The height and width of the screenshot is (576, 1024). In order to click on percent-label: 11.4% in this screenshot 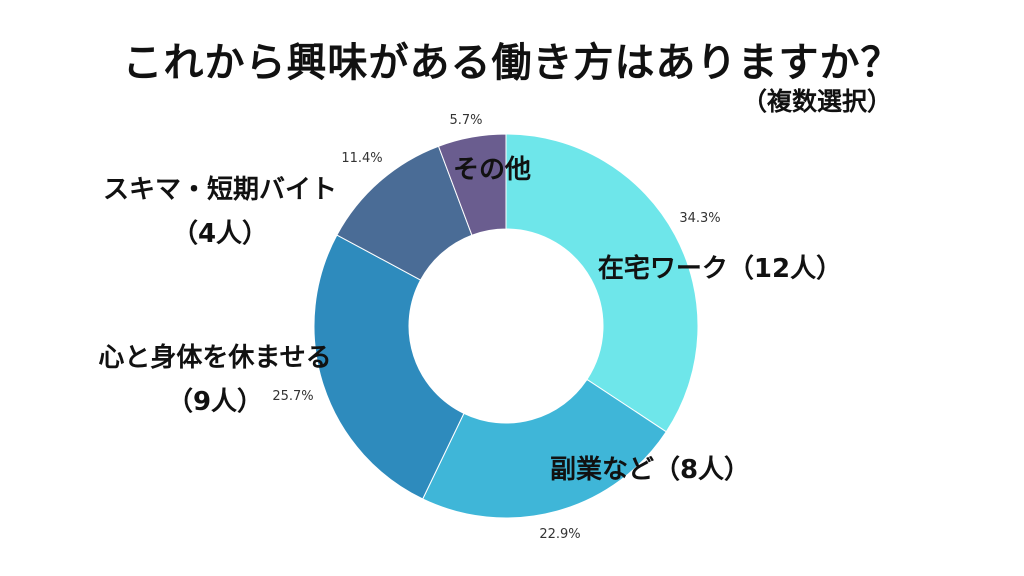, I will do `click(361, 158)`.